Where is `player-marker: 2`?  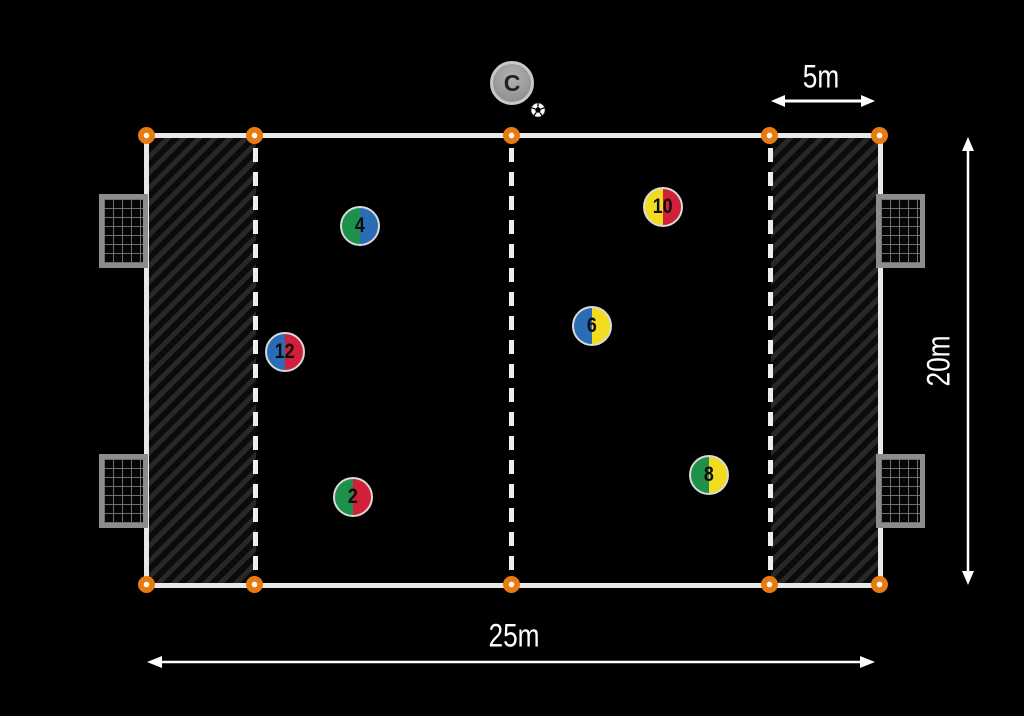
player-marker: 2 is located at coordinates (353, 497).